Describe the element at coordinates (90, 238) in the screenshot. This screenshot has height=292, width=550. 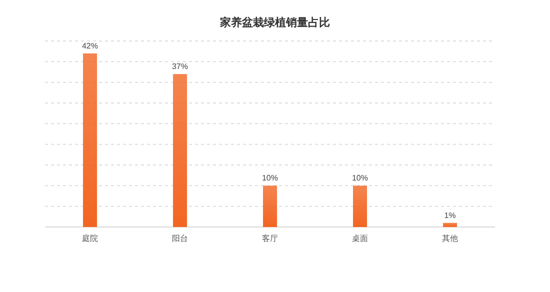
I see `x-tick-label: 庭院` at that location.